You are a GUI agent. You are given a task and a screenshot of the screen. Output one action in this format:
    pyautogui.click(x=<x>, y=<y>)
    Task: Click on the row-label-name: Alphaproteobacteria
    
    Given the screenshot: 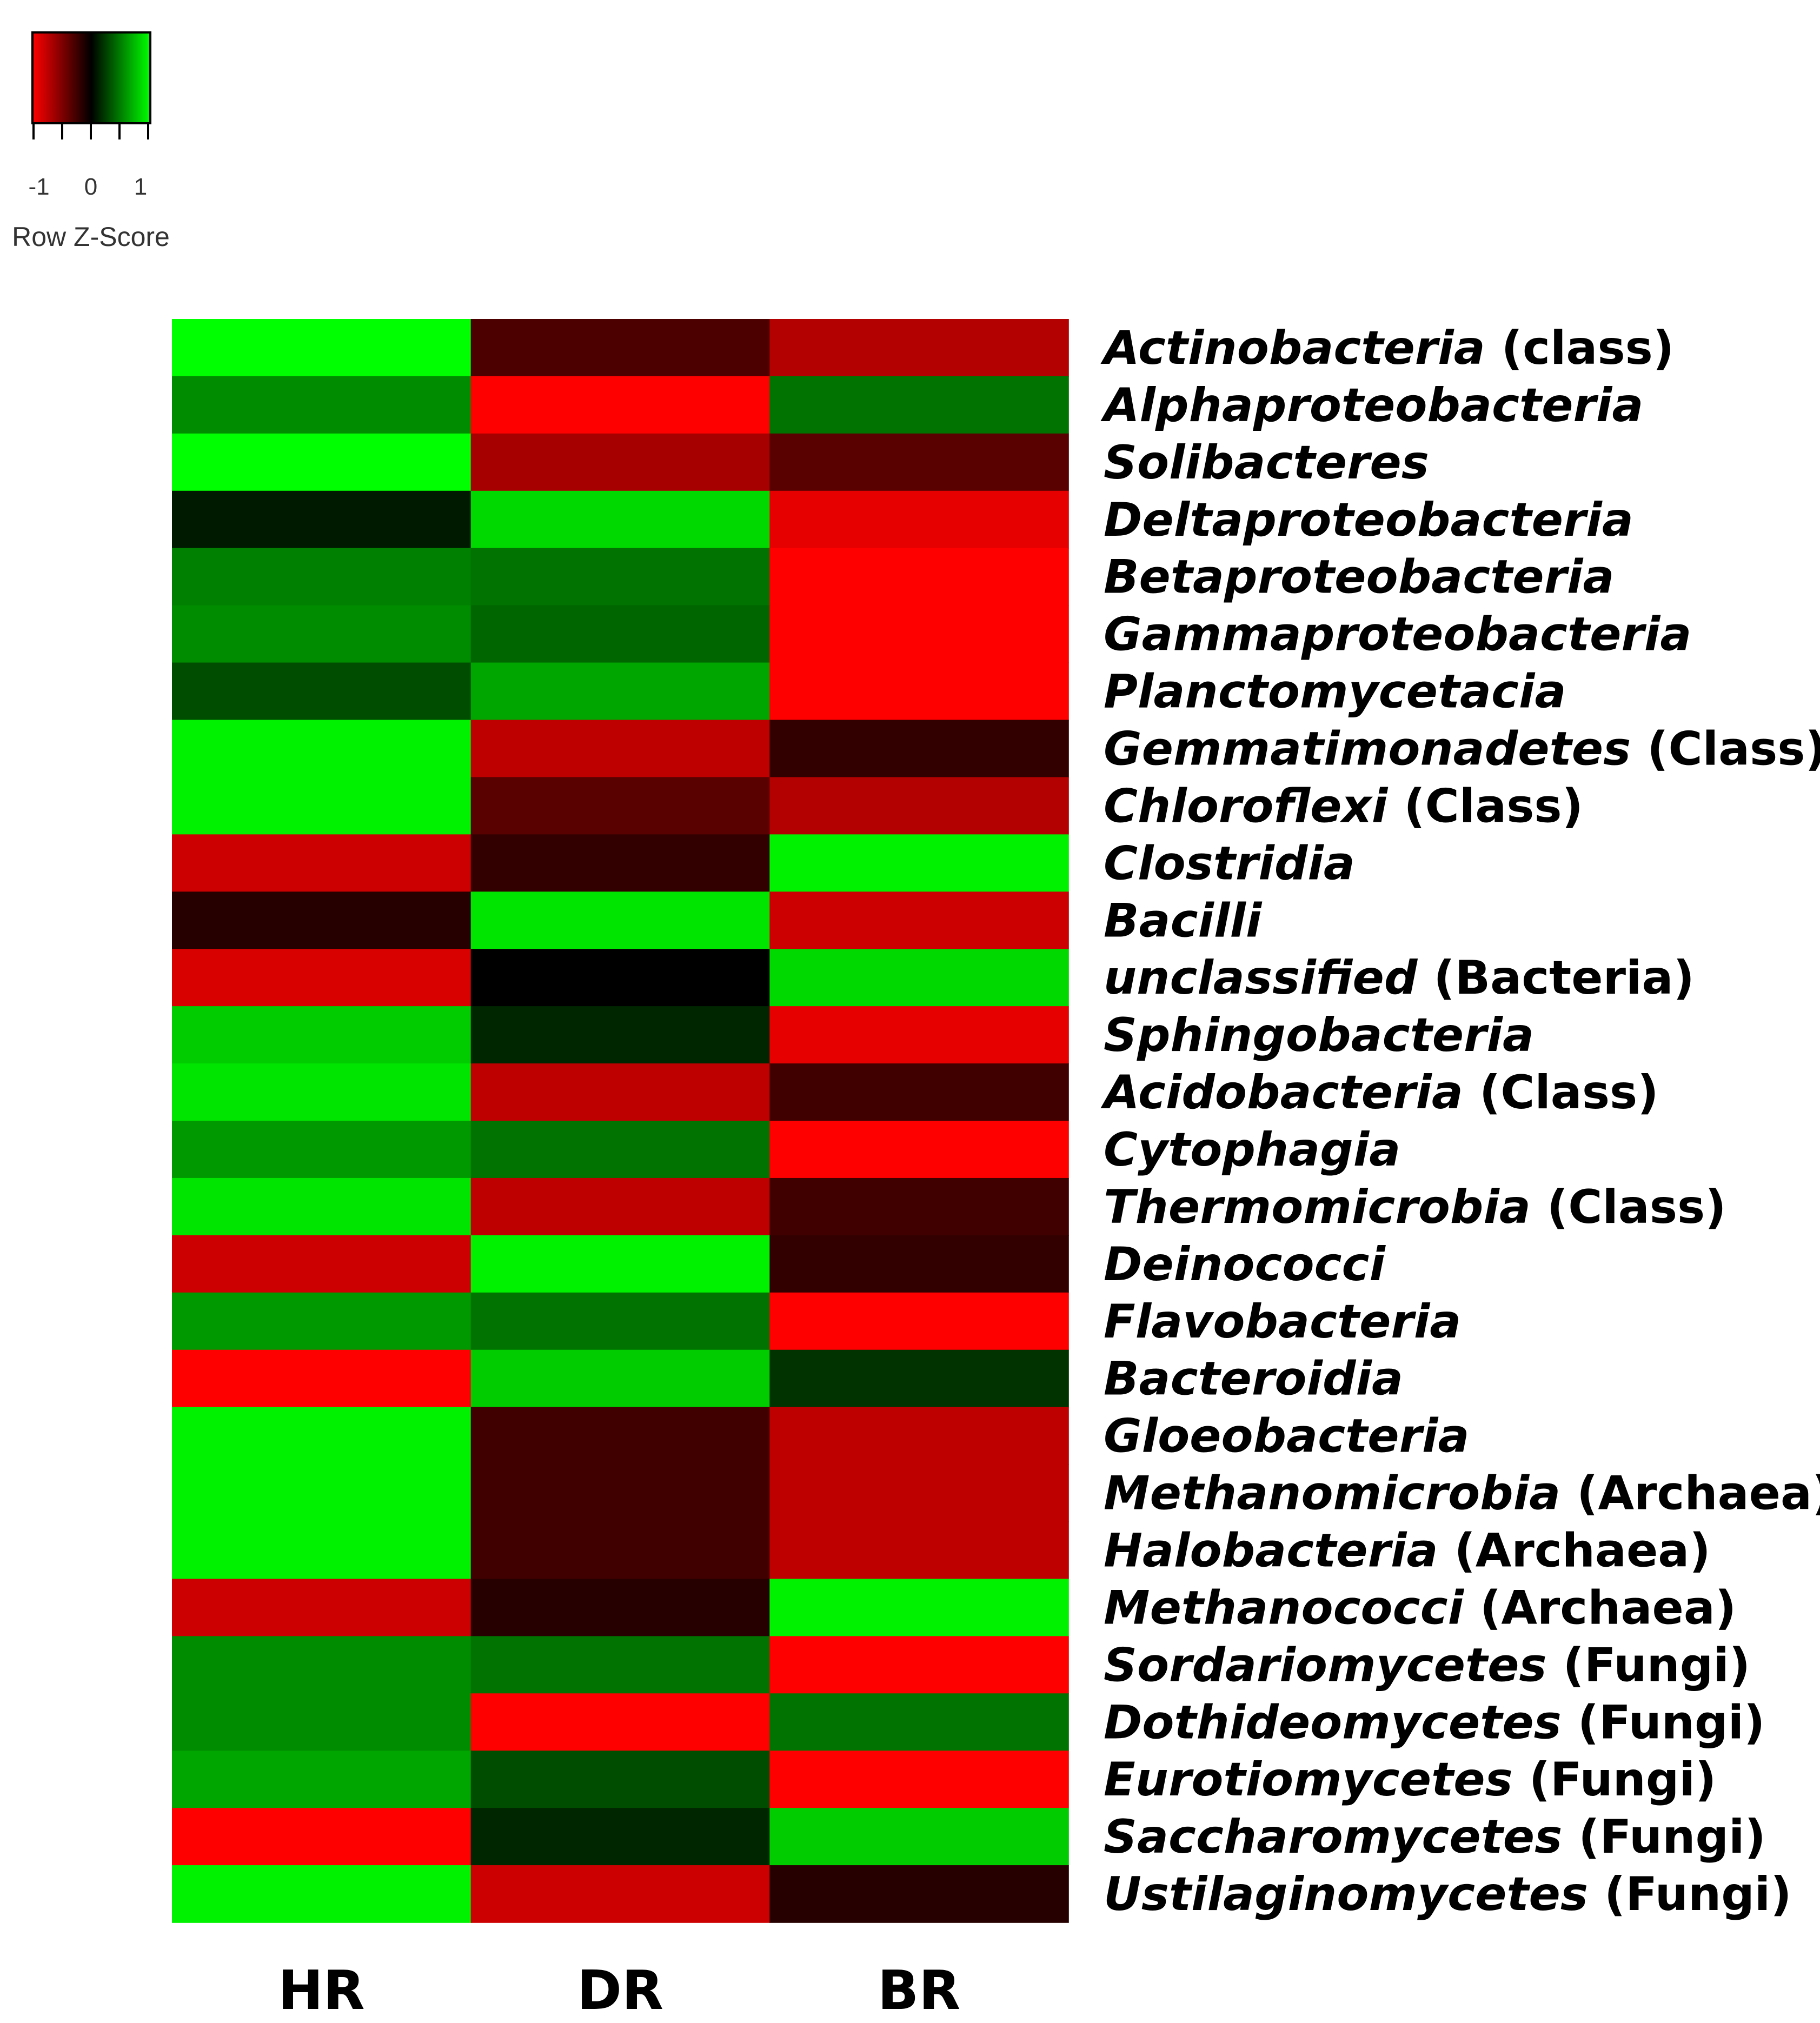 What is the action you would take?
    pyautogui.click(x=1372, y=405)
    